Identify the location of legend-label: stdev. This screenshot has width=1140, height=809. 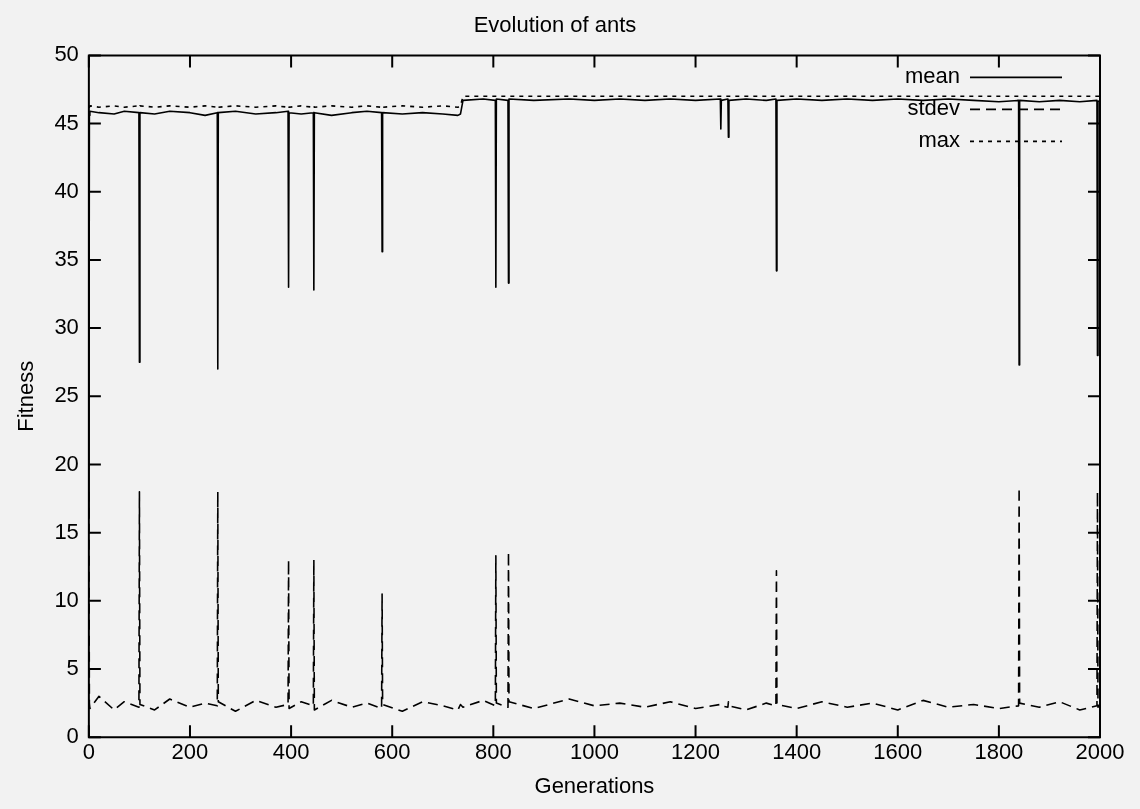
(933, 108).